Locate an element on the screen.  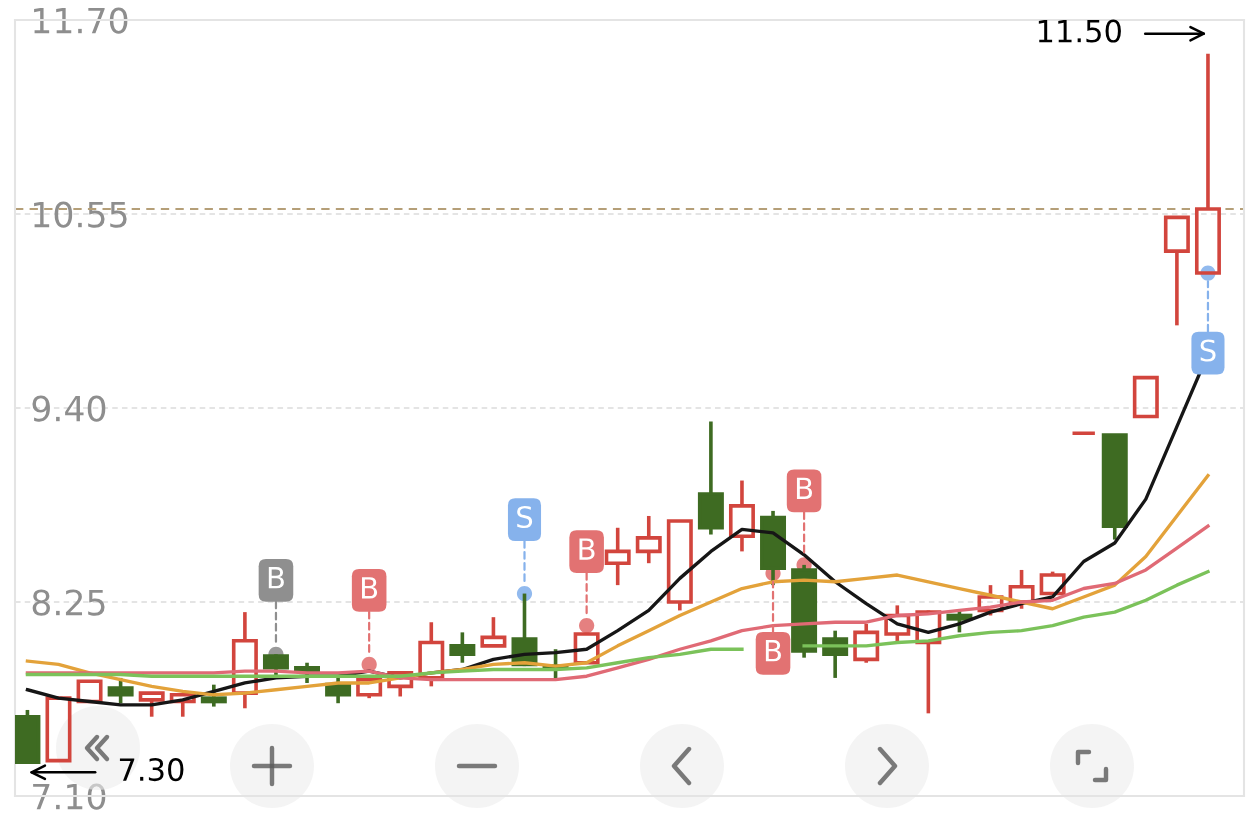
y-tick-label: 8.25 is located at coordinates (68, 602).